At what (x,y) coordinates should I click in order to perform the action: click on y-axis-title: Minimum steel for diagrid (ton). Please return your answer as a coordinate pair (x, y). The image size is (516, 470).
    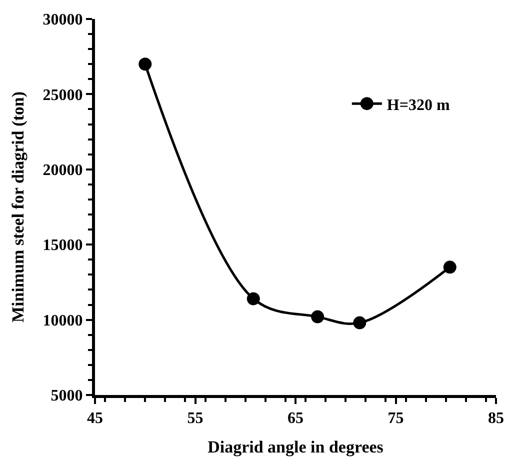
    Looking at the image, I should click on (18, 207).